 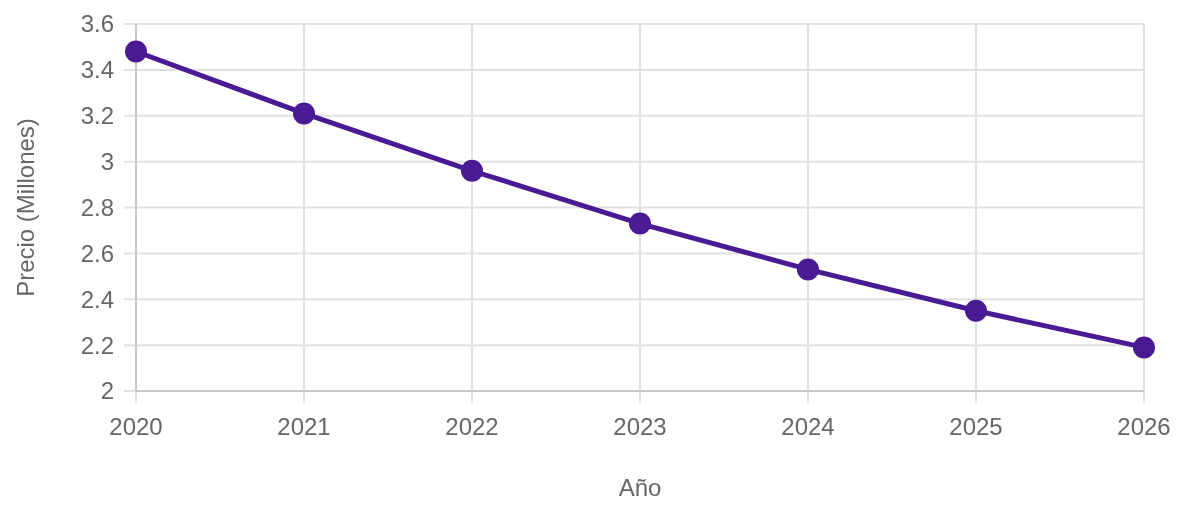 I want to click on x-tick-label: 2021, so click(x=304, y=426).